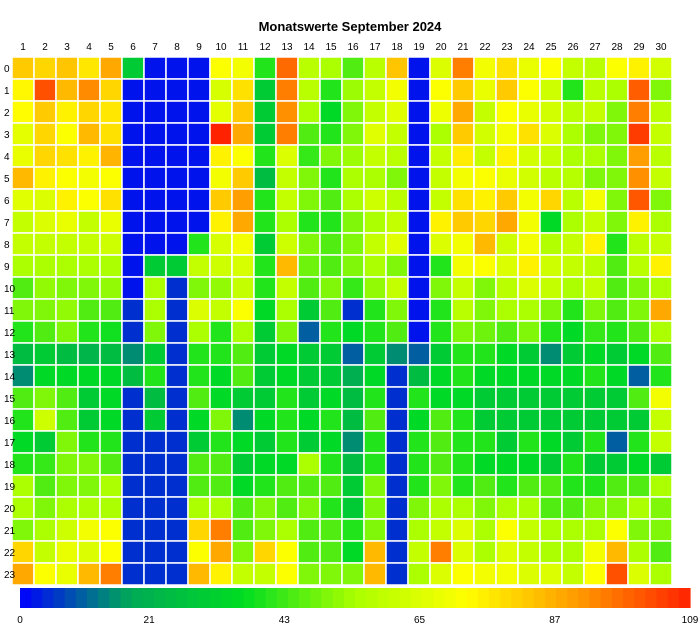 This screenshot has width=700, height=628. I want to click on x-tick-label: 23, so click(507, 47).